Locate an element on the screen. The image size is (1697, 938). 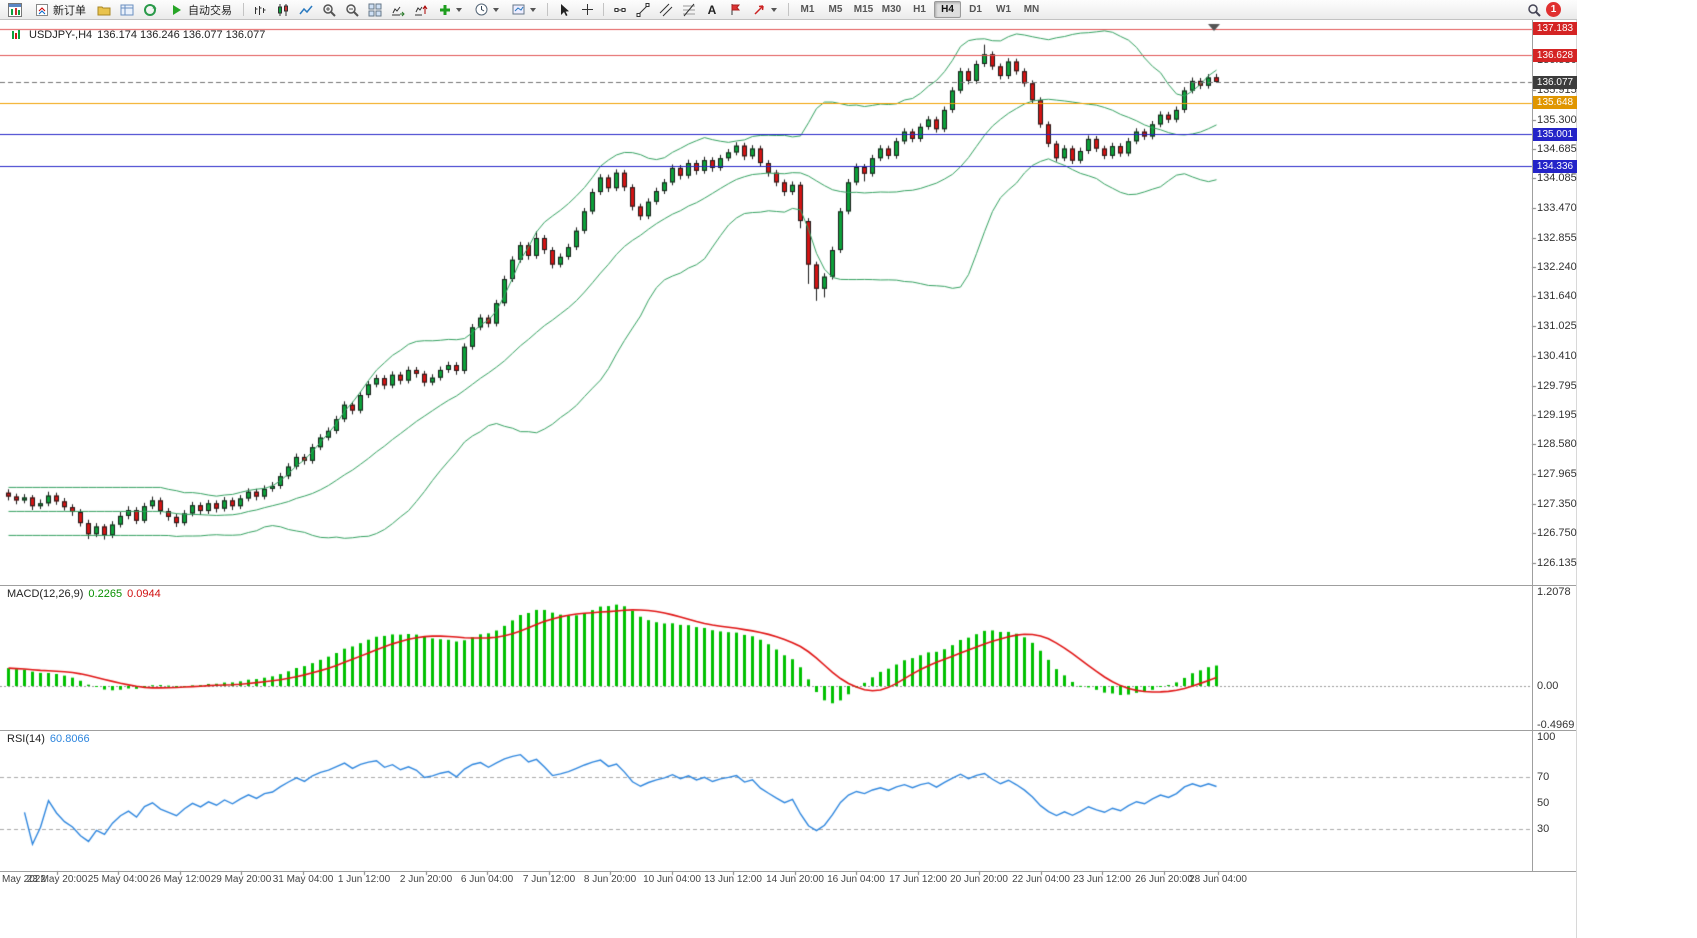
price-tick-label: 134.685 is located at coordinates (1557, 149).